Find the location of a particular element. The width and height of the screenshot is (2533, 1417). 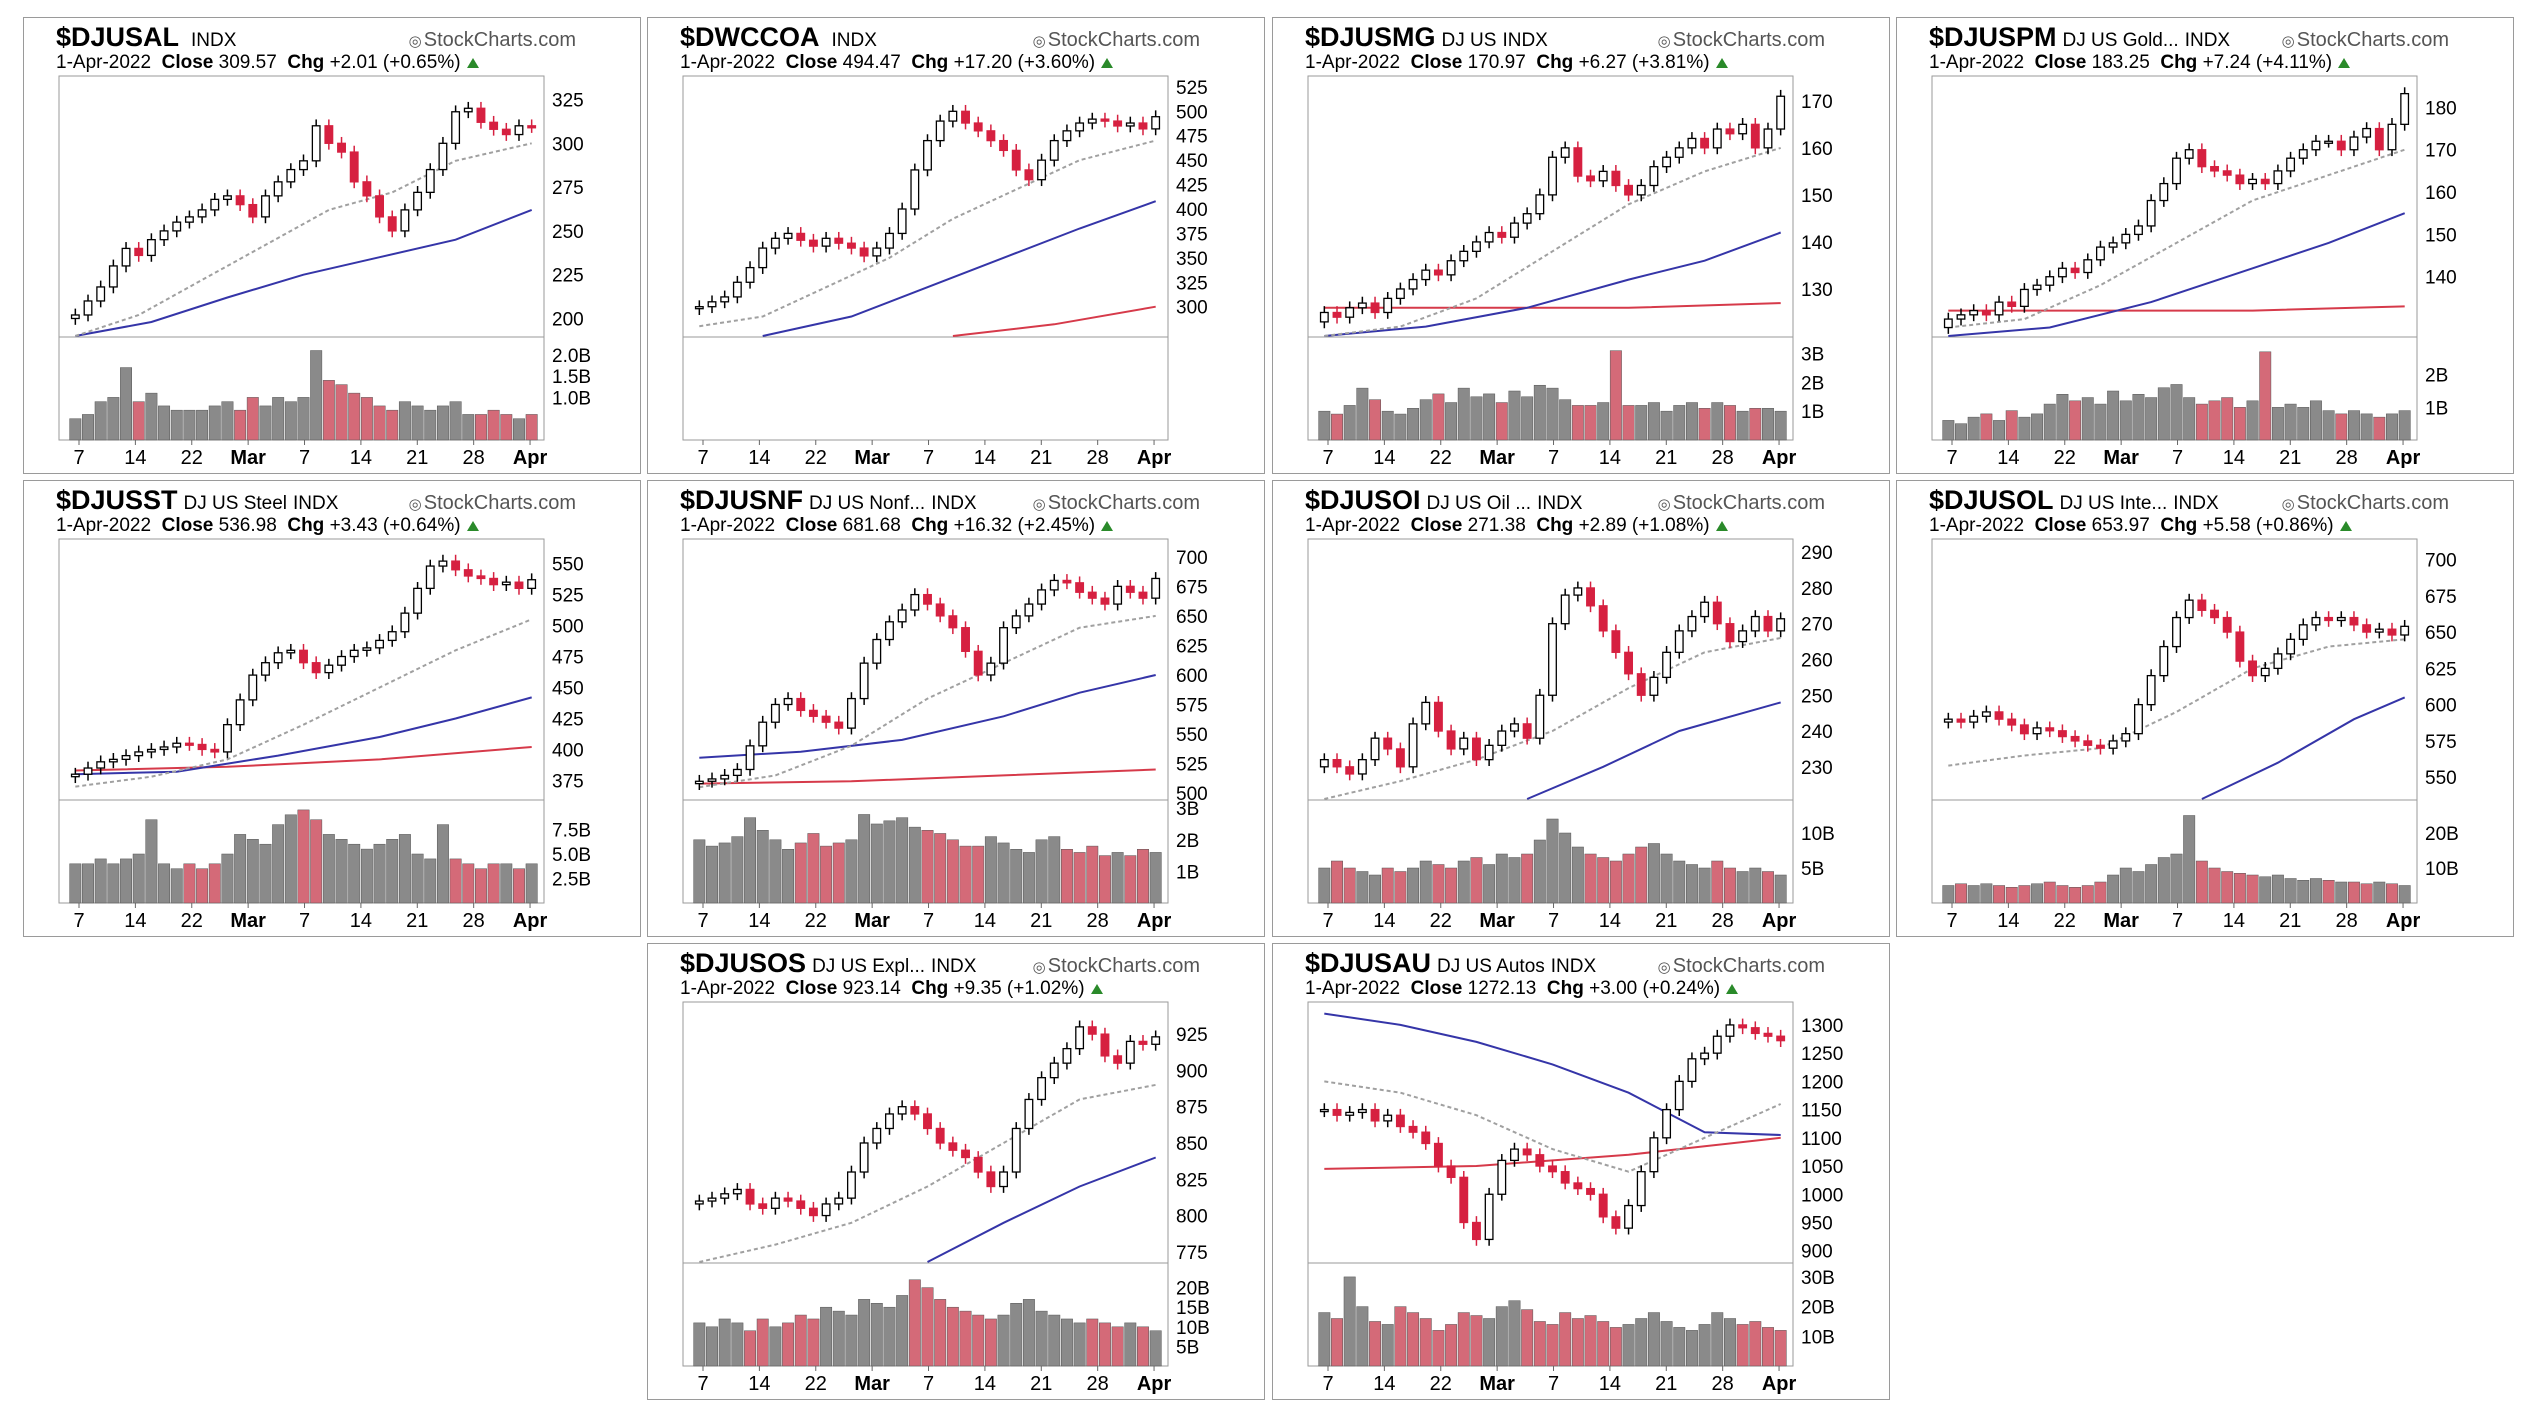

chart-date: 1-Apr-2022 is located at coordinates (104, 62).